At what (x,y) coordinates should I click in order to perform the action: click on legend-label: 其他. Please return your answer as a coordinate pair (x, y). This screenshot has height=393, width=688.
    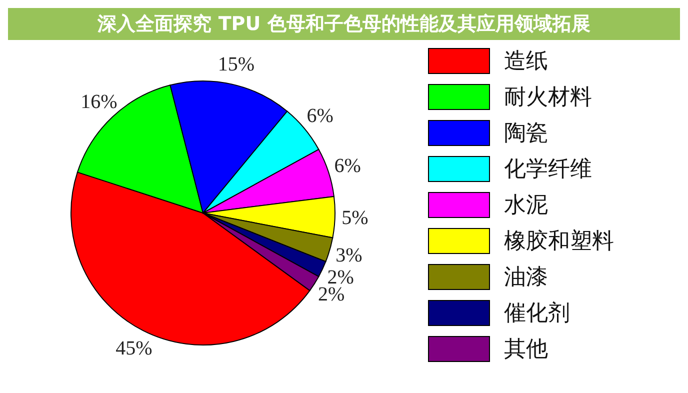
    Looking at the image, I should click on (526, 349).